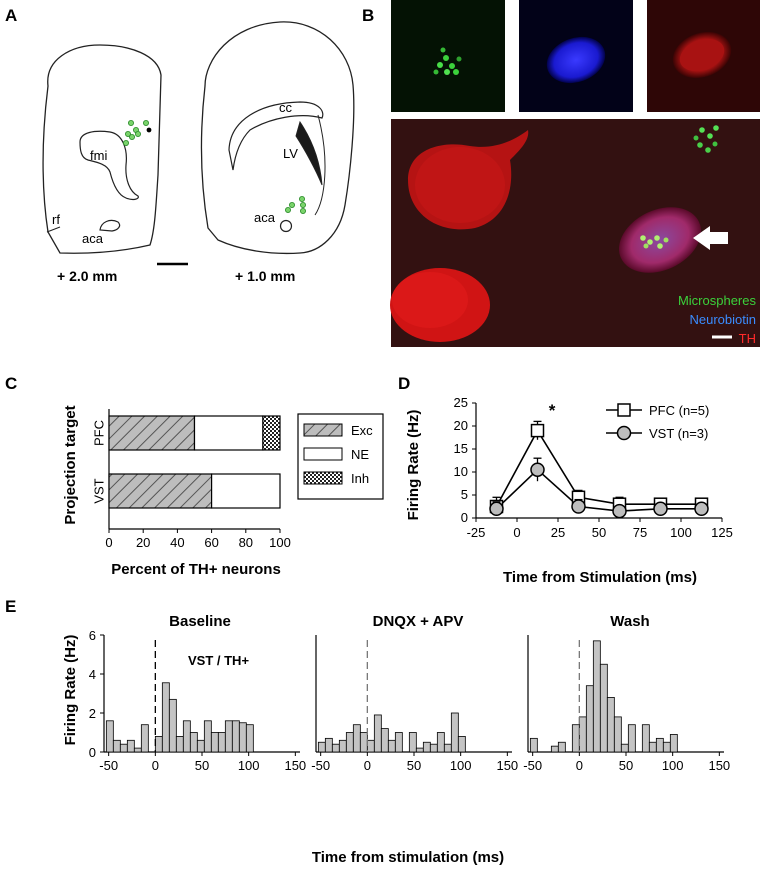  I want to click on neurobiotin-cell, so click(576, 60).